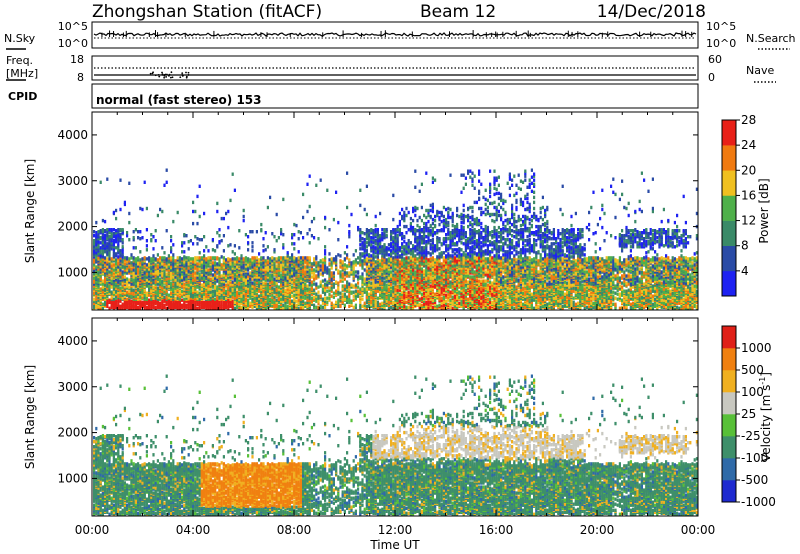 The width and height of the screenshot is (800, 554). What do you see at coordinates (760, 70) in the screenshot?
I see `nave-label: Nave` at bounding box center [760, 70].